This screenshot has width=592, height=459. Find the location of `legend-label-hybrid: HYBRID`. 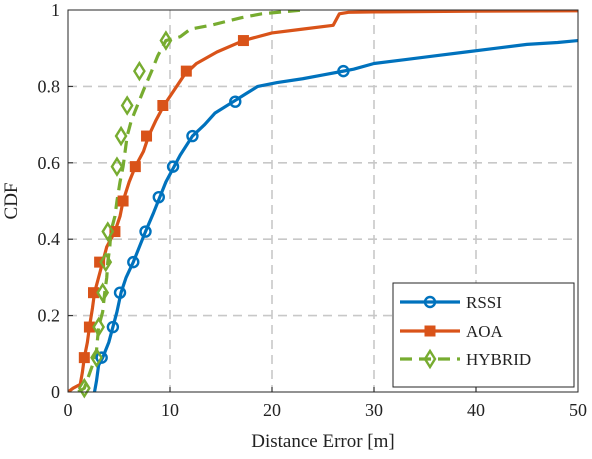

legend-label-hybrid: HYBRID is located at coordinates (498, 359).